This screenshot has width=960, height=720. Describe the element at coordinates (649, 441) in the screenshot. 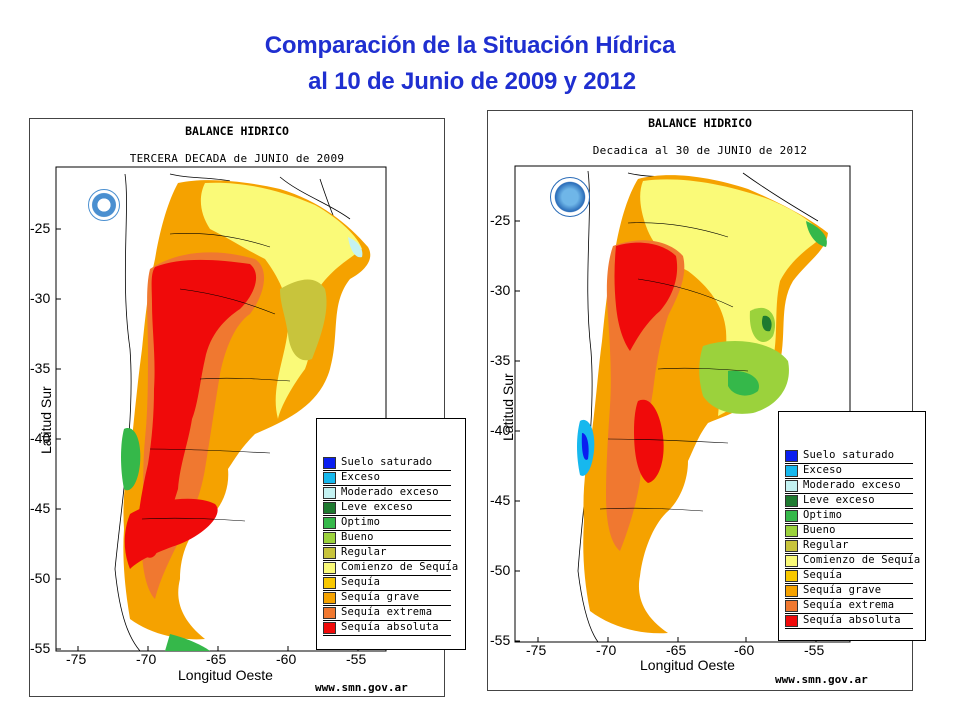

I see `region-absolute-south` at that location.